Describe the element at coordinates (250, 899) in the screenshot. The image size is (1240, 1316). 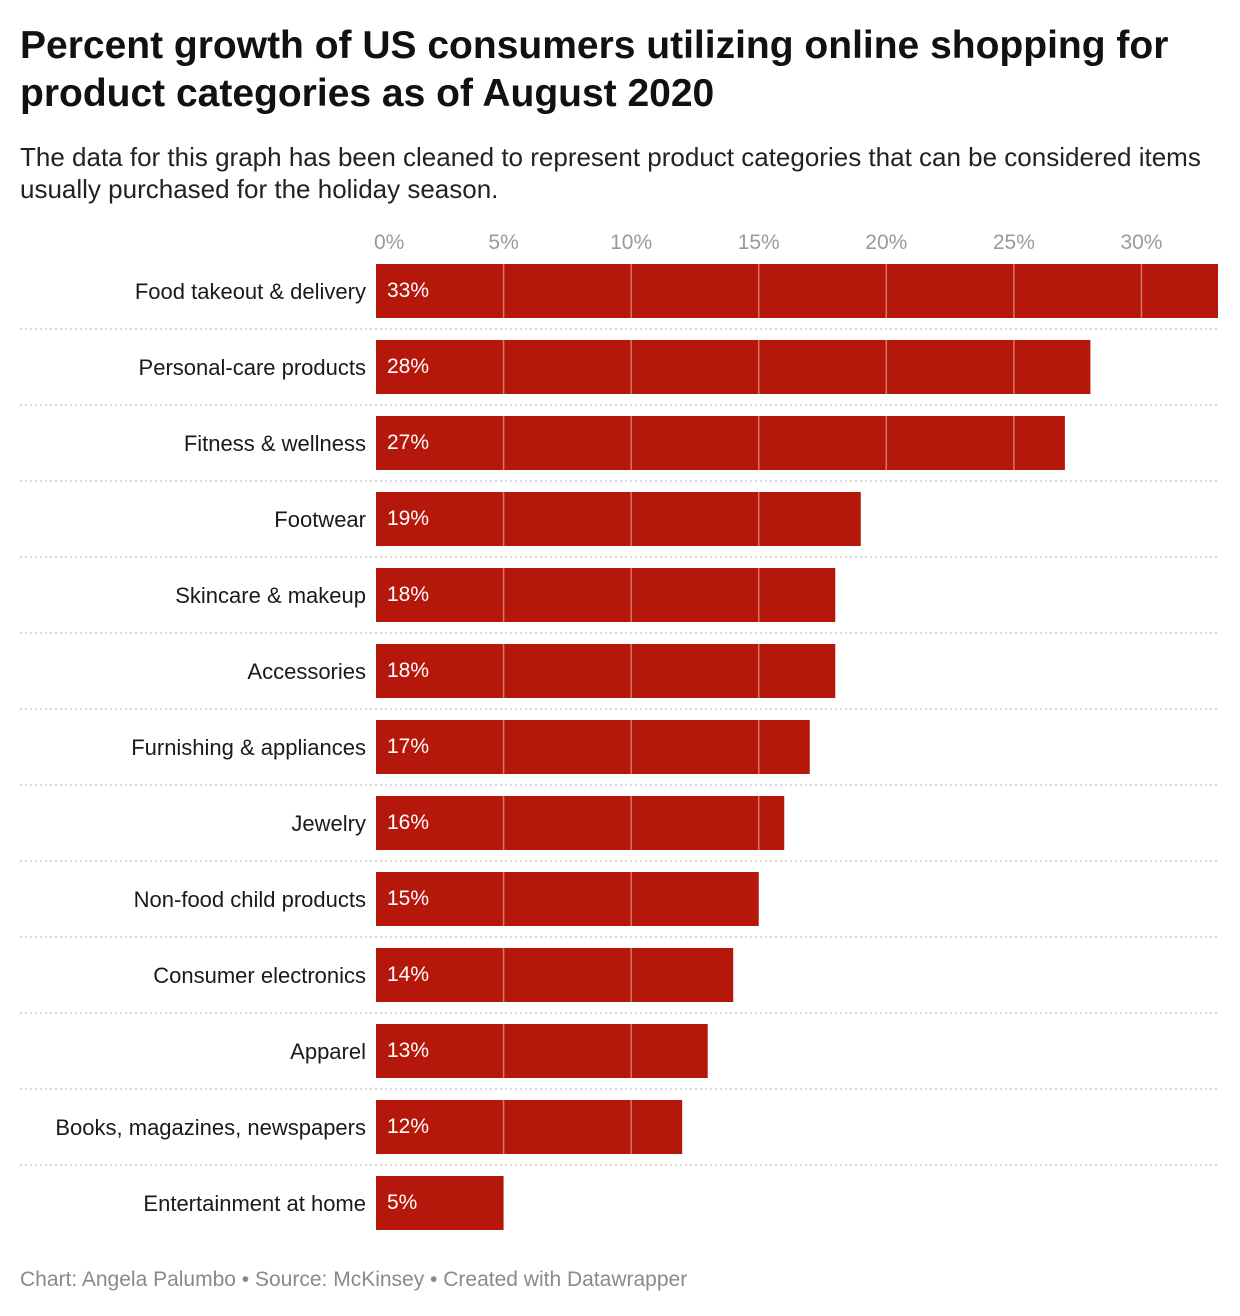
I see `category-label: Non-food child products` at that location.